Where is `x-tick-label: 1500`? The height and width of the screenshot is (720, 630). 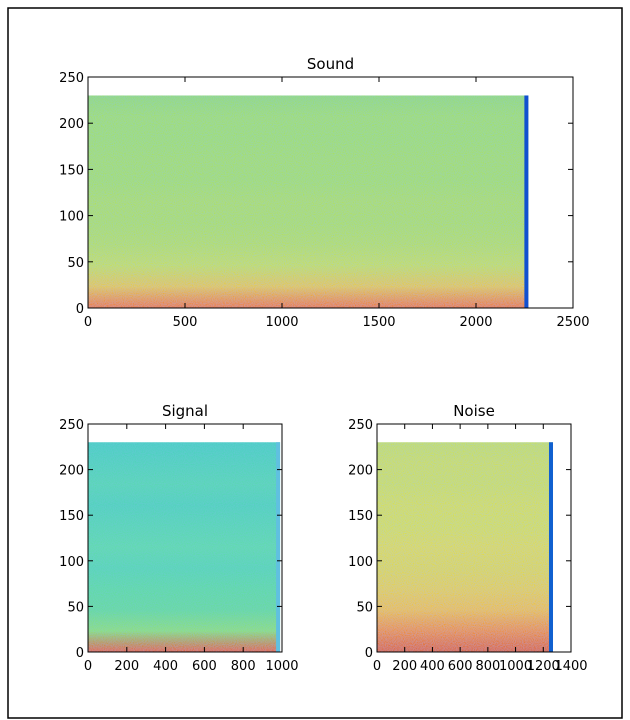 x-tick-label: 1500 is located at coordinates (378, 322).